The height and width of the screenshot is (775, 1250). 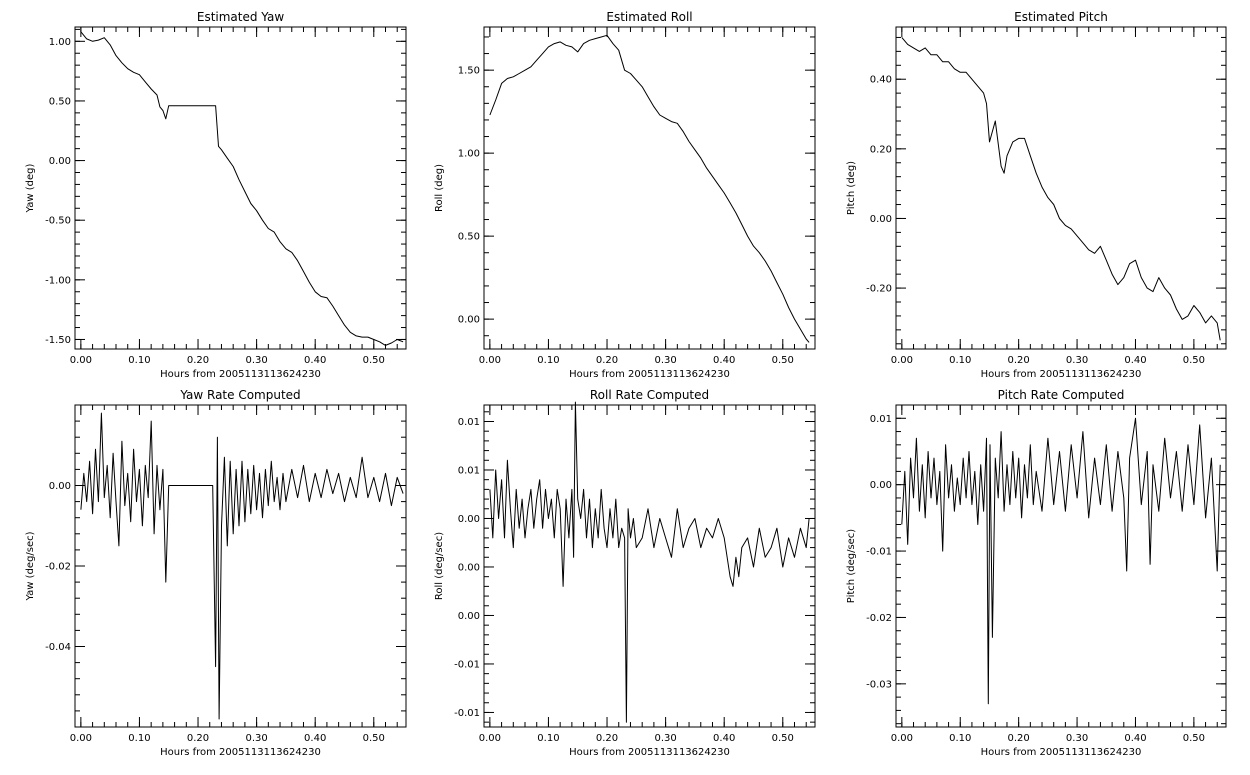 What do you see at coordinates (1194, 738) in the screenshot?
I see `pitch-rate-x-tick-label: 0.50` at bounding box center [1194, 738].